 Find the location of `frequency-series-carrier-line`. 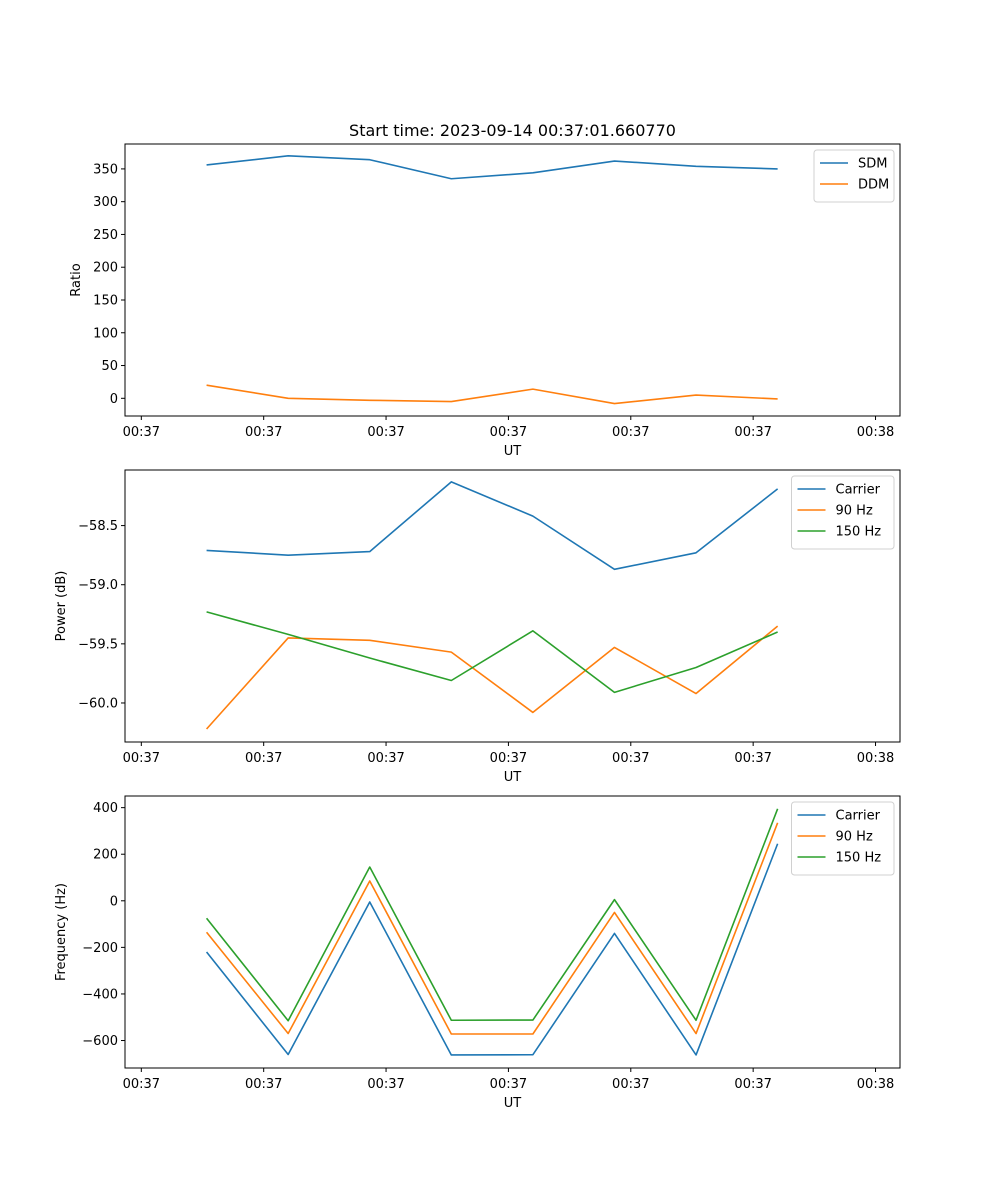

frequency-series-carrier-line is located at coordinates (492, 949).